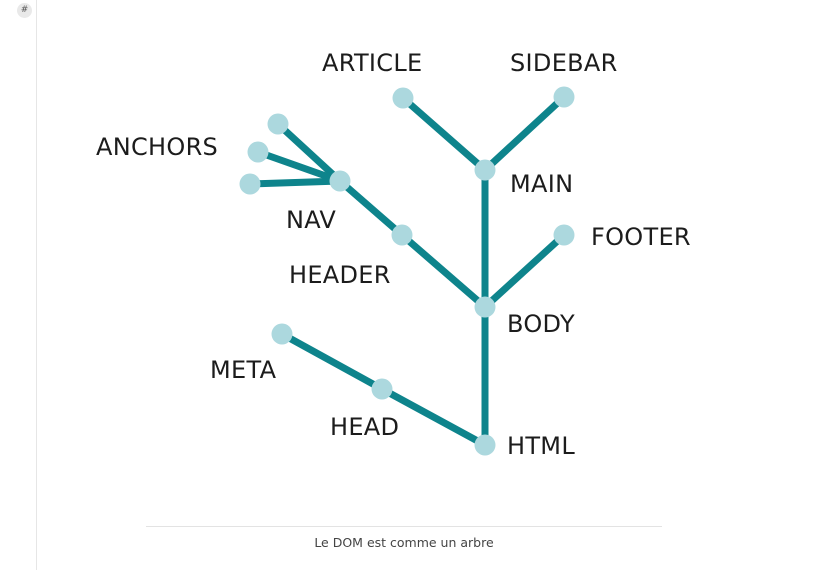 Image resolution: width=819 pixels, height=570 pixels. What do you see at coordinates (444, 134) in the screenshot?
I see `edge-main-article` at bounding box center [444, 134].